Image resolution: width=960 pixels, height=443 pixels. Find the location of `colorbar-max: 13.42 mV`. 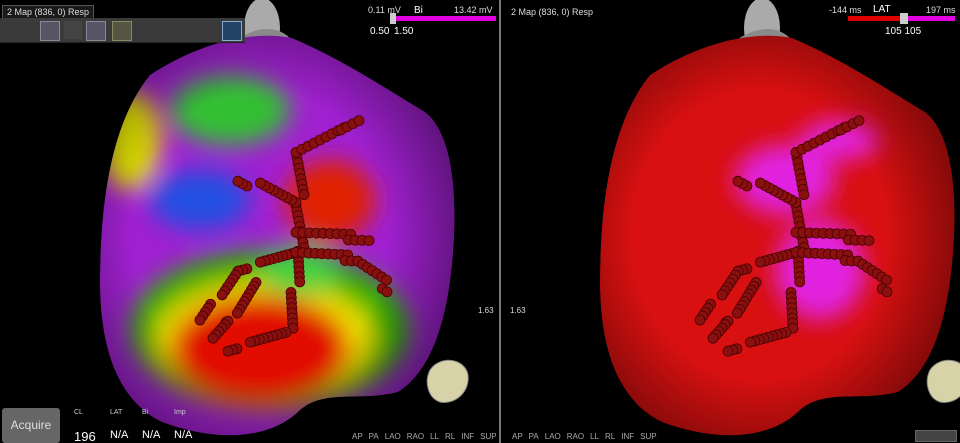

colorbar-max: 13.42 mV is located at coordinates (473, 10).